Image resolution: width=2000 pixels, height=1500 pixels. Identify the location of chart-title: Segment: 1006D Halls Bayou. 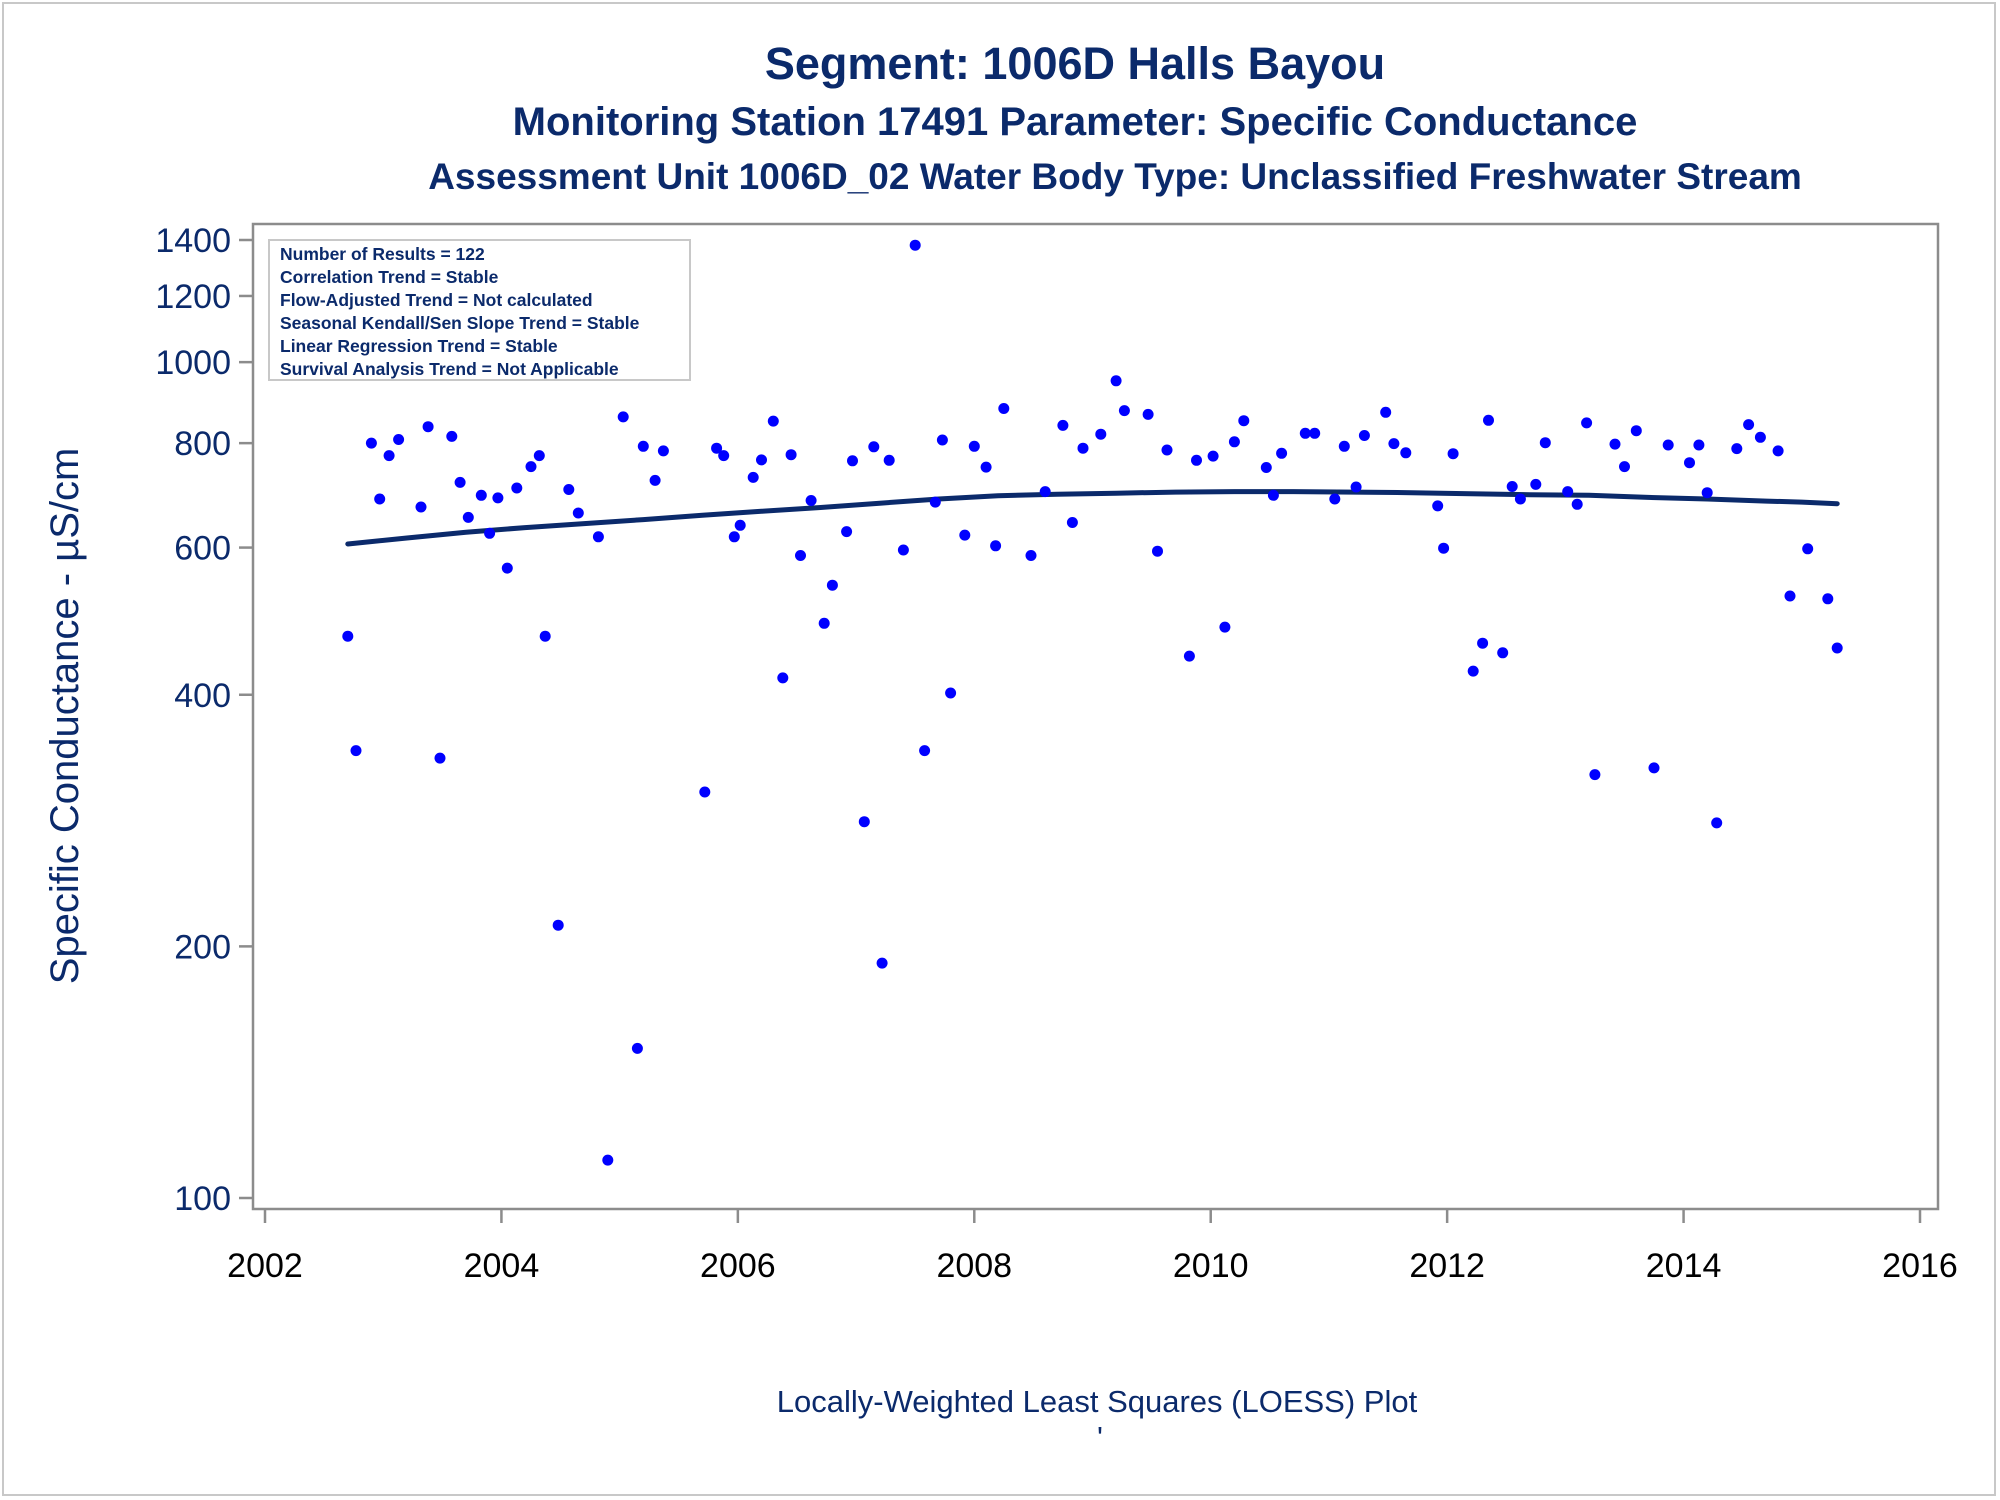
(1075, 63).